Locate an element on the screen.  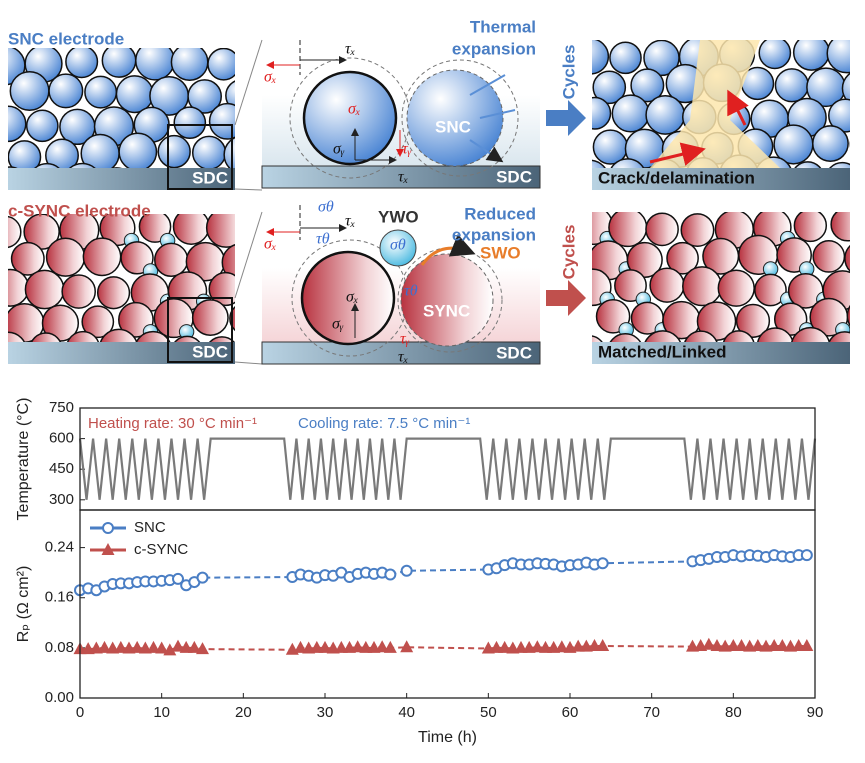
legend-label: c-SYNC is located at coordinates (161, 549).